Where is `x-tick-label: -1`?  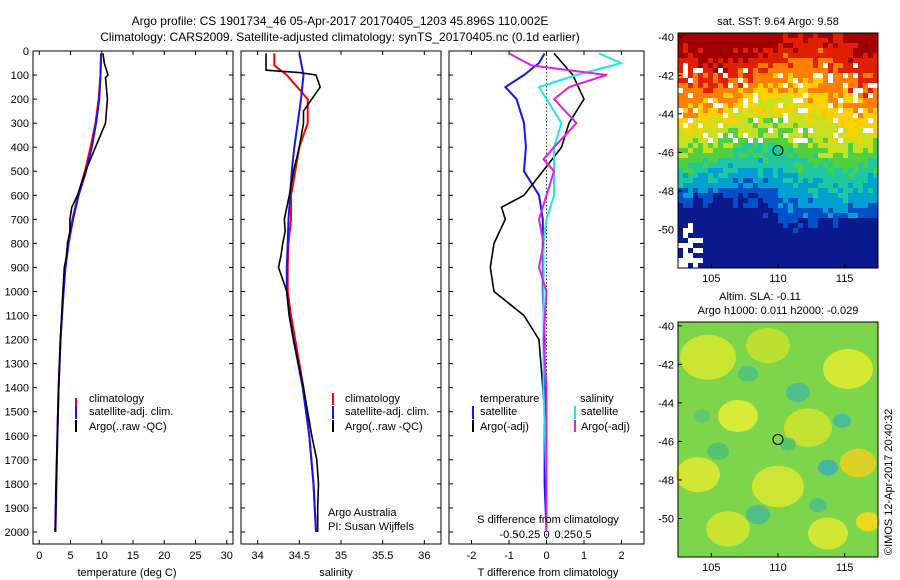
x-tick-label: -1 is located at coordinates (509, 556).